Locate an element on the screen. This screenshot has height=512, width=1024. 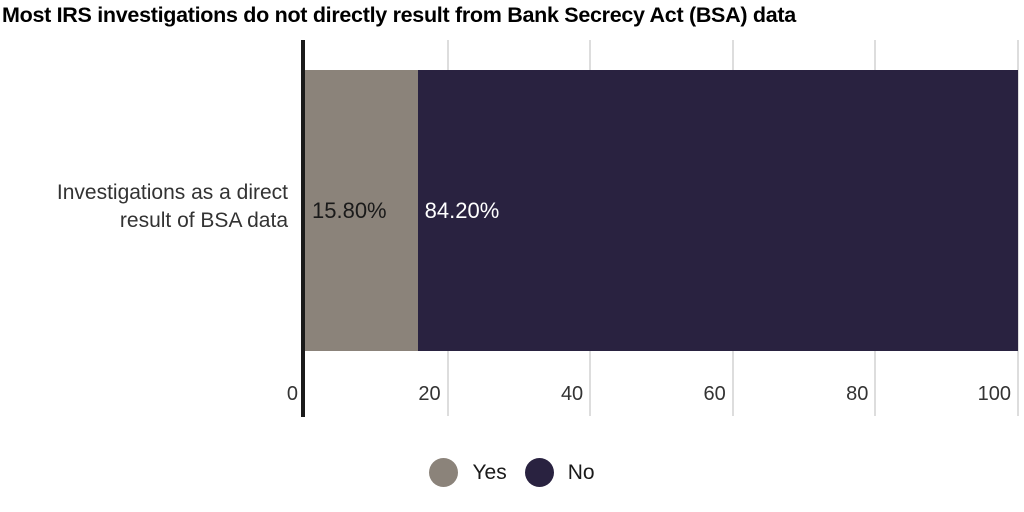
x-tick-label-60: 60 is located at coordinates (714, 394).